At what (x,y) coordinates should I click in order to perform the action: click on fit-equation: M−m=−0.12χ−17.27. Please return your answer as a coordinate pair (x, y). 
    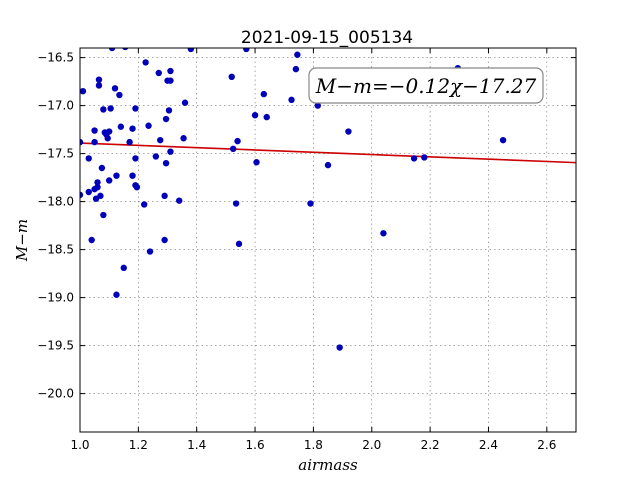
    Looking at the image, I should click on (426, 86).